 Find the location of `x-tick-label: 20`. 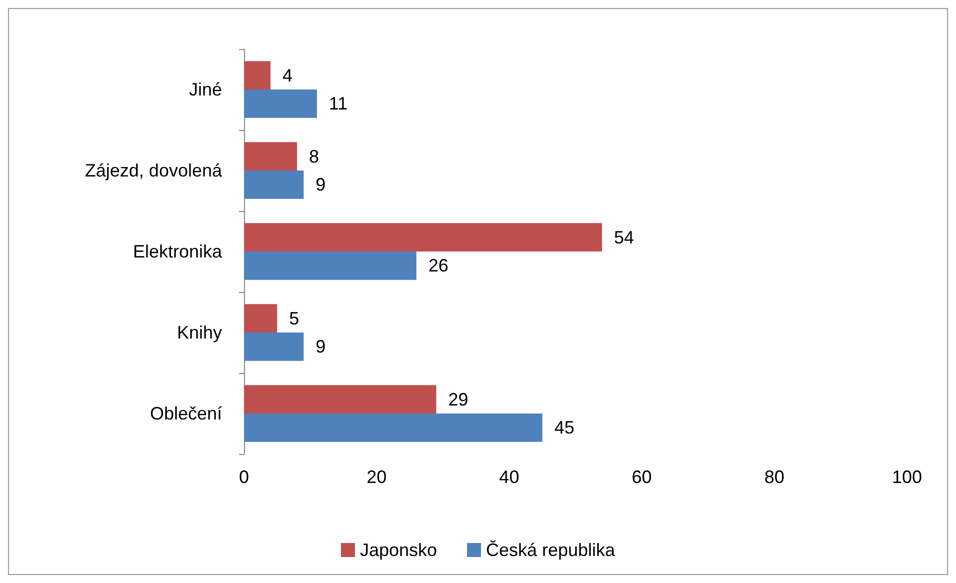

x-tick-label: 20 is located at coordinates (376, 477).